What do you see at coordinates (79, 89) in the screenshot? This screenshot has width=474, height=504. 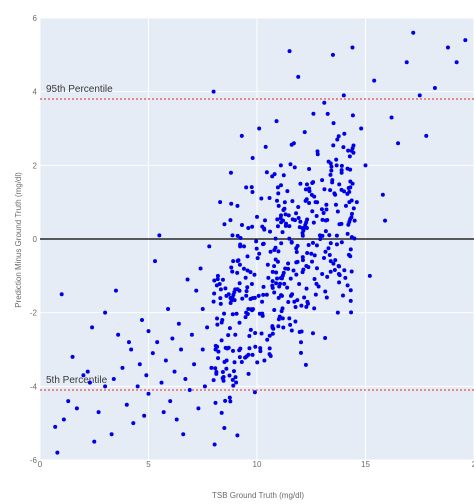 I see `percentile-label: 95th Percentile` at bounding box center [79, 89].